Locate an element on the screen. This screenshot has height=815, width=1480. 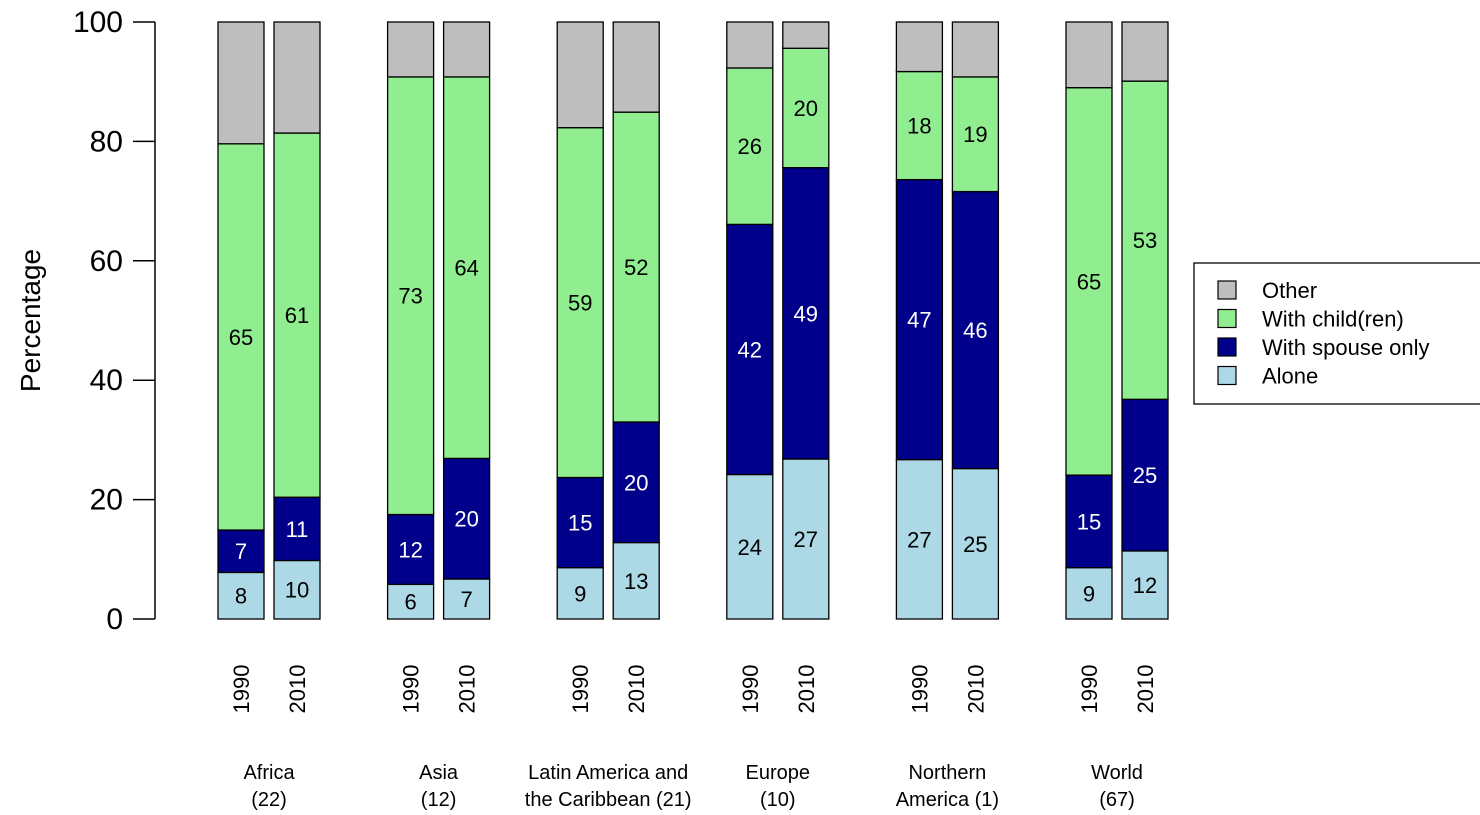
stacked-bar: 24 42 26 is located at coordinates (750, 320).